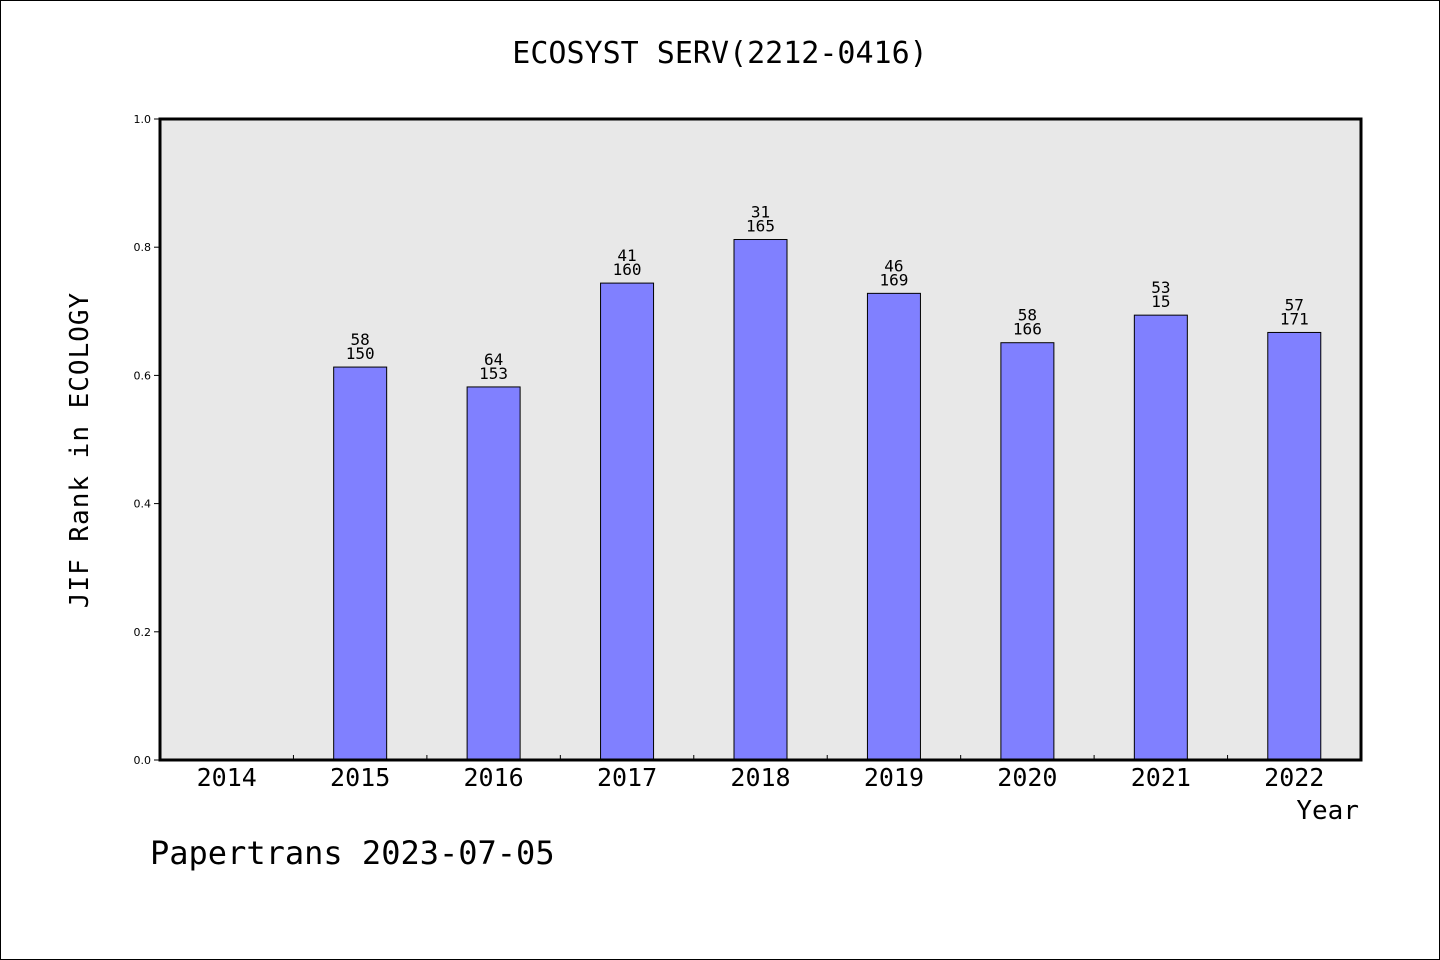 This screenshot has height=960, width=1440. I want to click on bar-label-top-2016: 64, so click(493, 359).